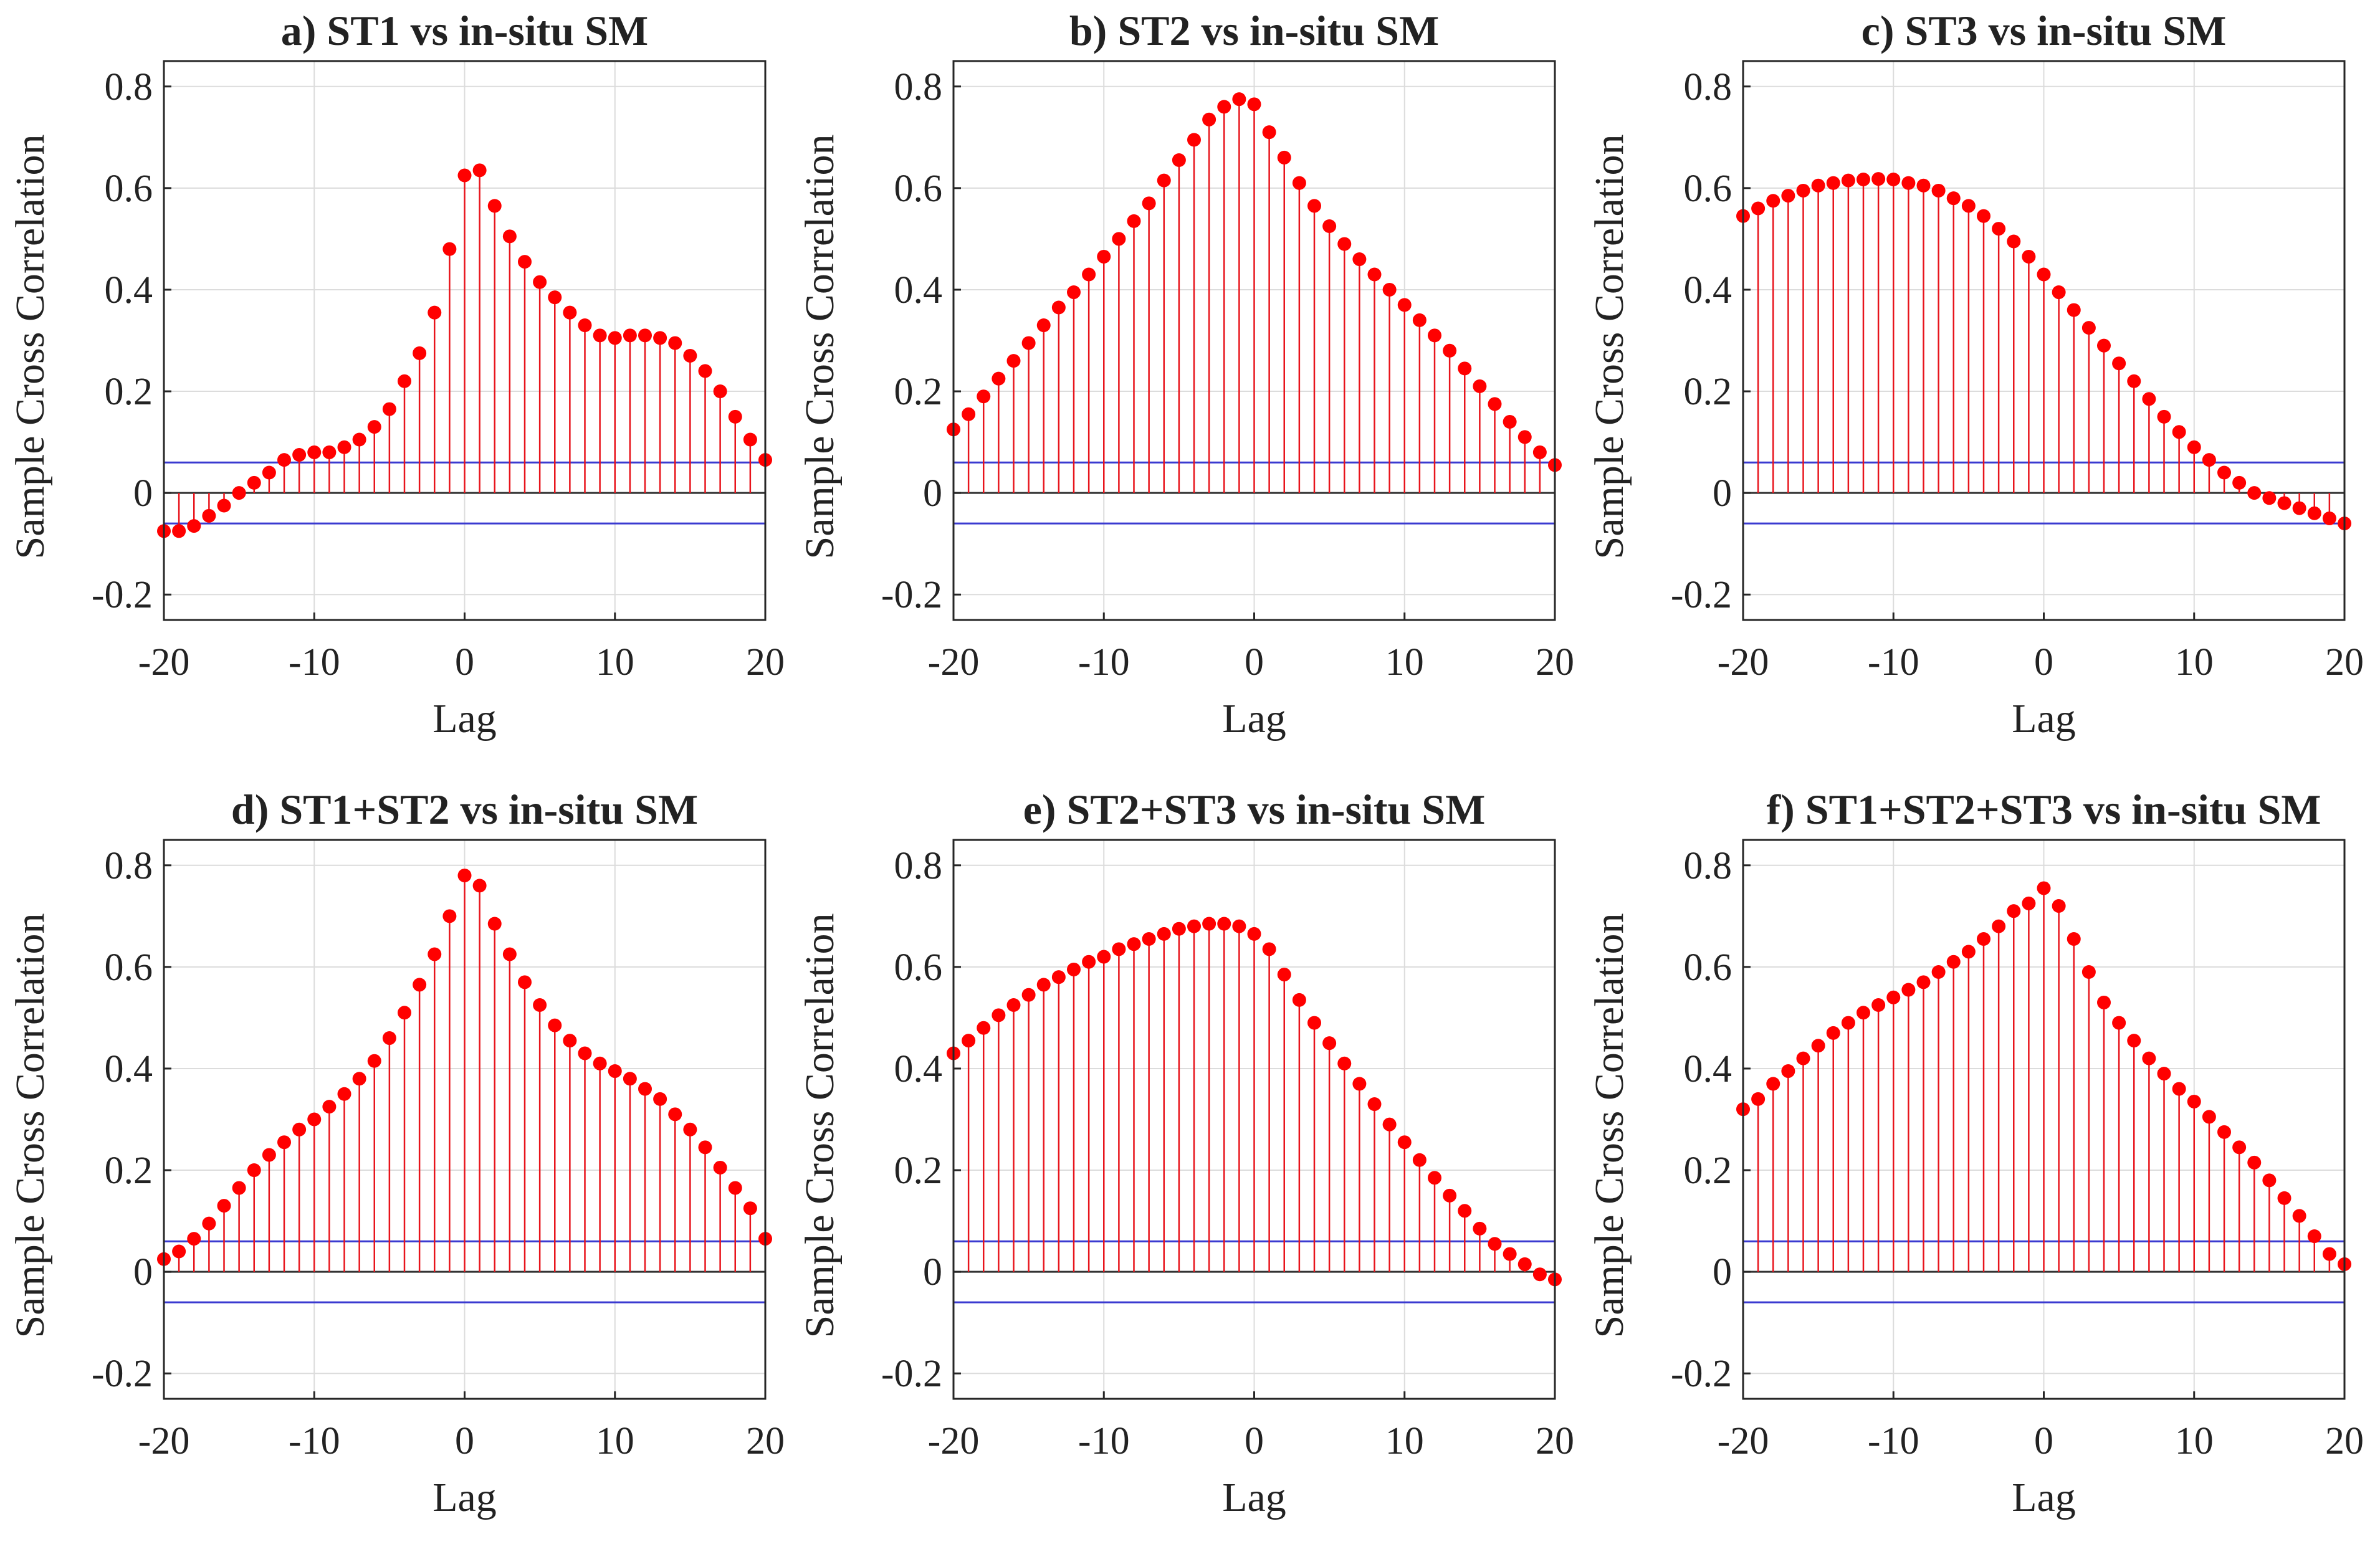 The width and height of the screenshot is (2380, 1544). Describe the element at coordinates (1701, 1374) in the screenshot. I see `y-tick-label: -0.2` at that location.